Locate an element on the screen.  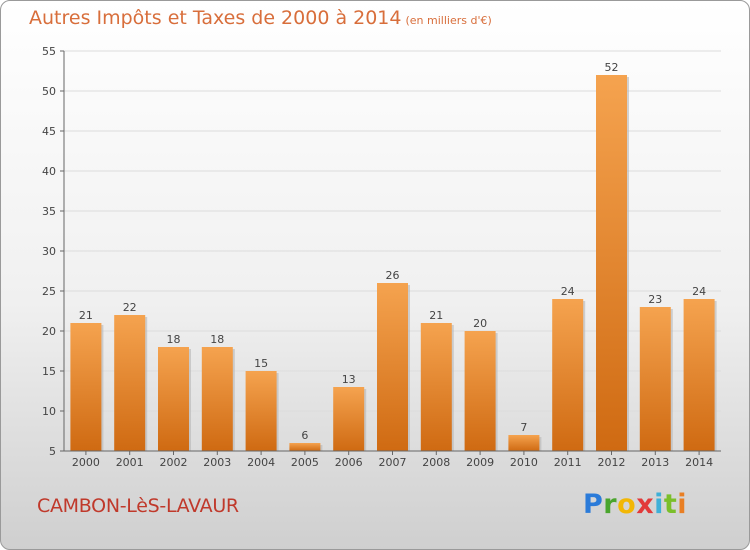
x-tick-label-2010: 2010 is located at coordinates (524, 462).